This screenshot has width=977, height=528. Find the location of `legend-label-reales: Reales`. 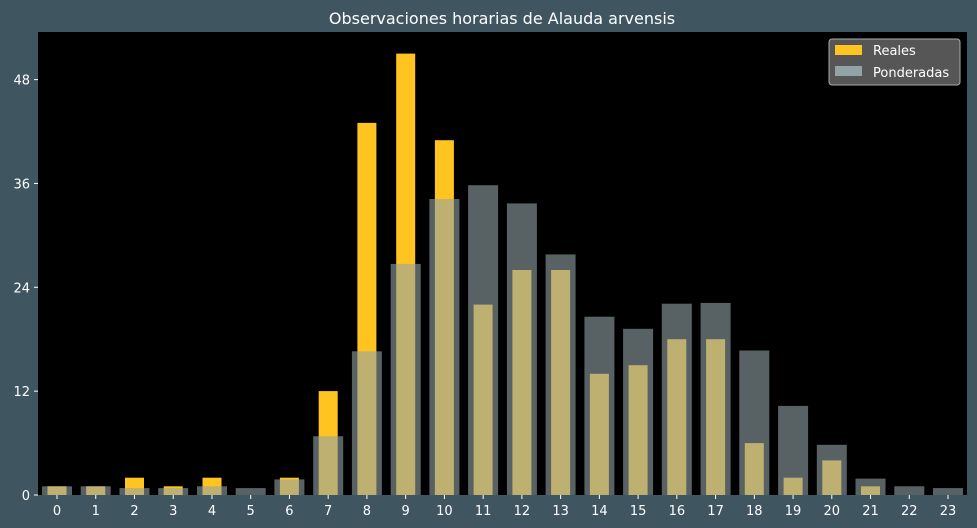

legend-label-reales: Reales is located at coordinates (894, 51).